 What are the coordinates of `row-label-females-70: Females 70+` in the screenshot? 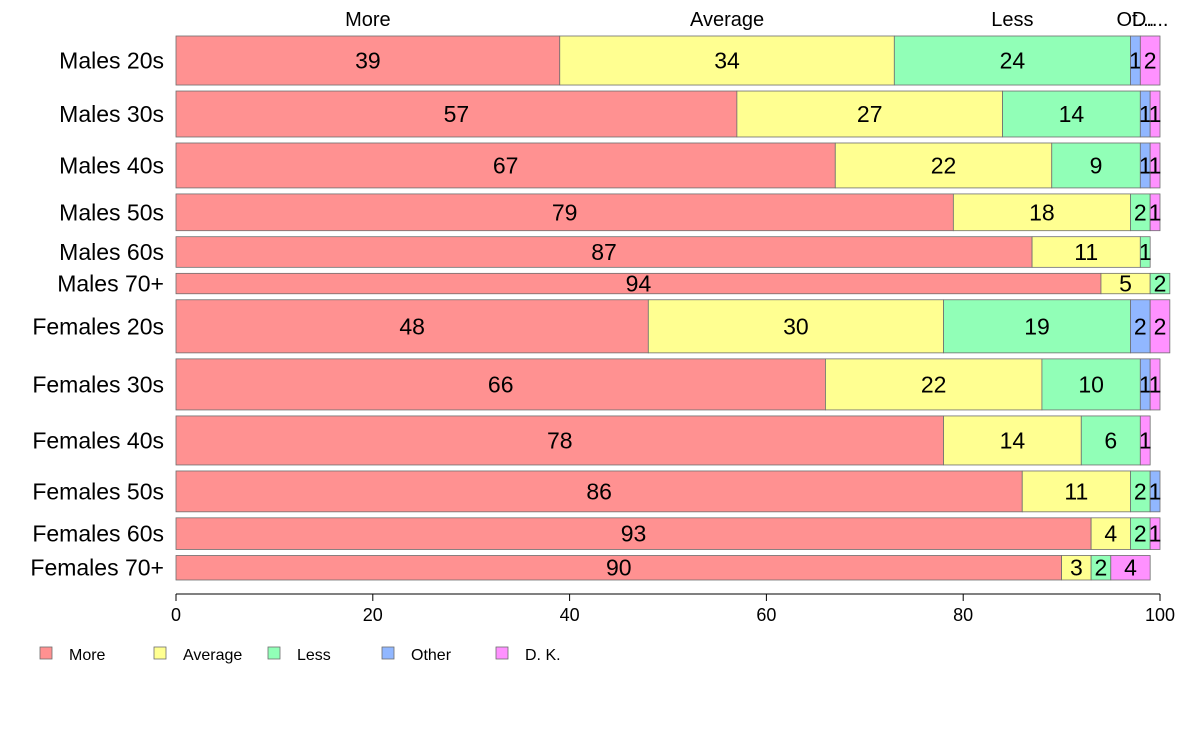 It's located at (97, 568).